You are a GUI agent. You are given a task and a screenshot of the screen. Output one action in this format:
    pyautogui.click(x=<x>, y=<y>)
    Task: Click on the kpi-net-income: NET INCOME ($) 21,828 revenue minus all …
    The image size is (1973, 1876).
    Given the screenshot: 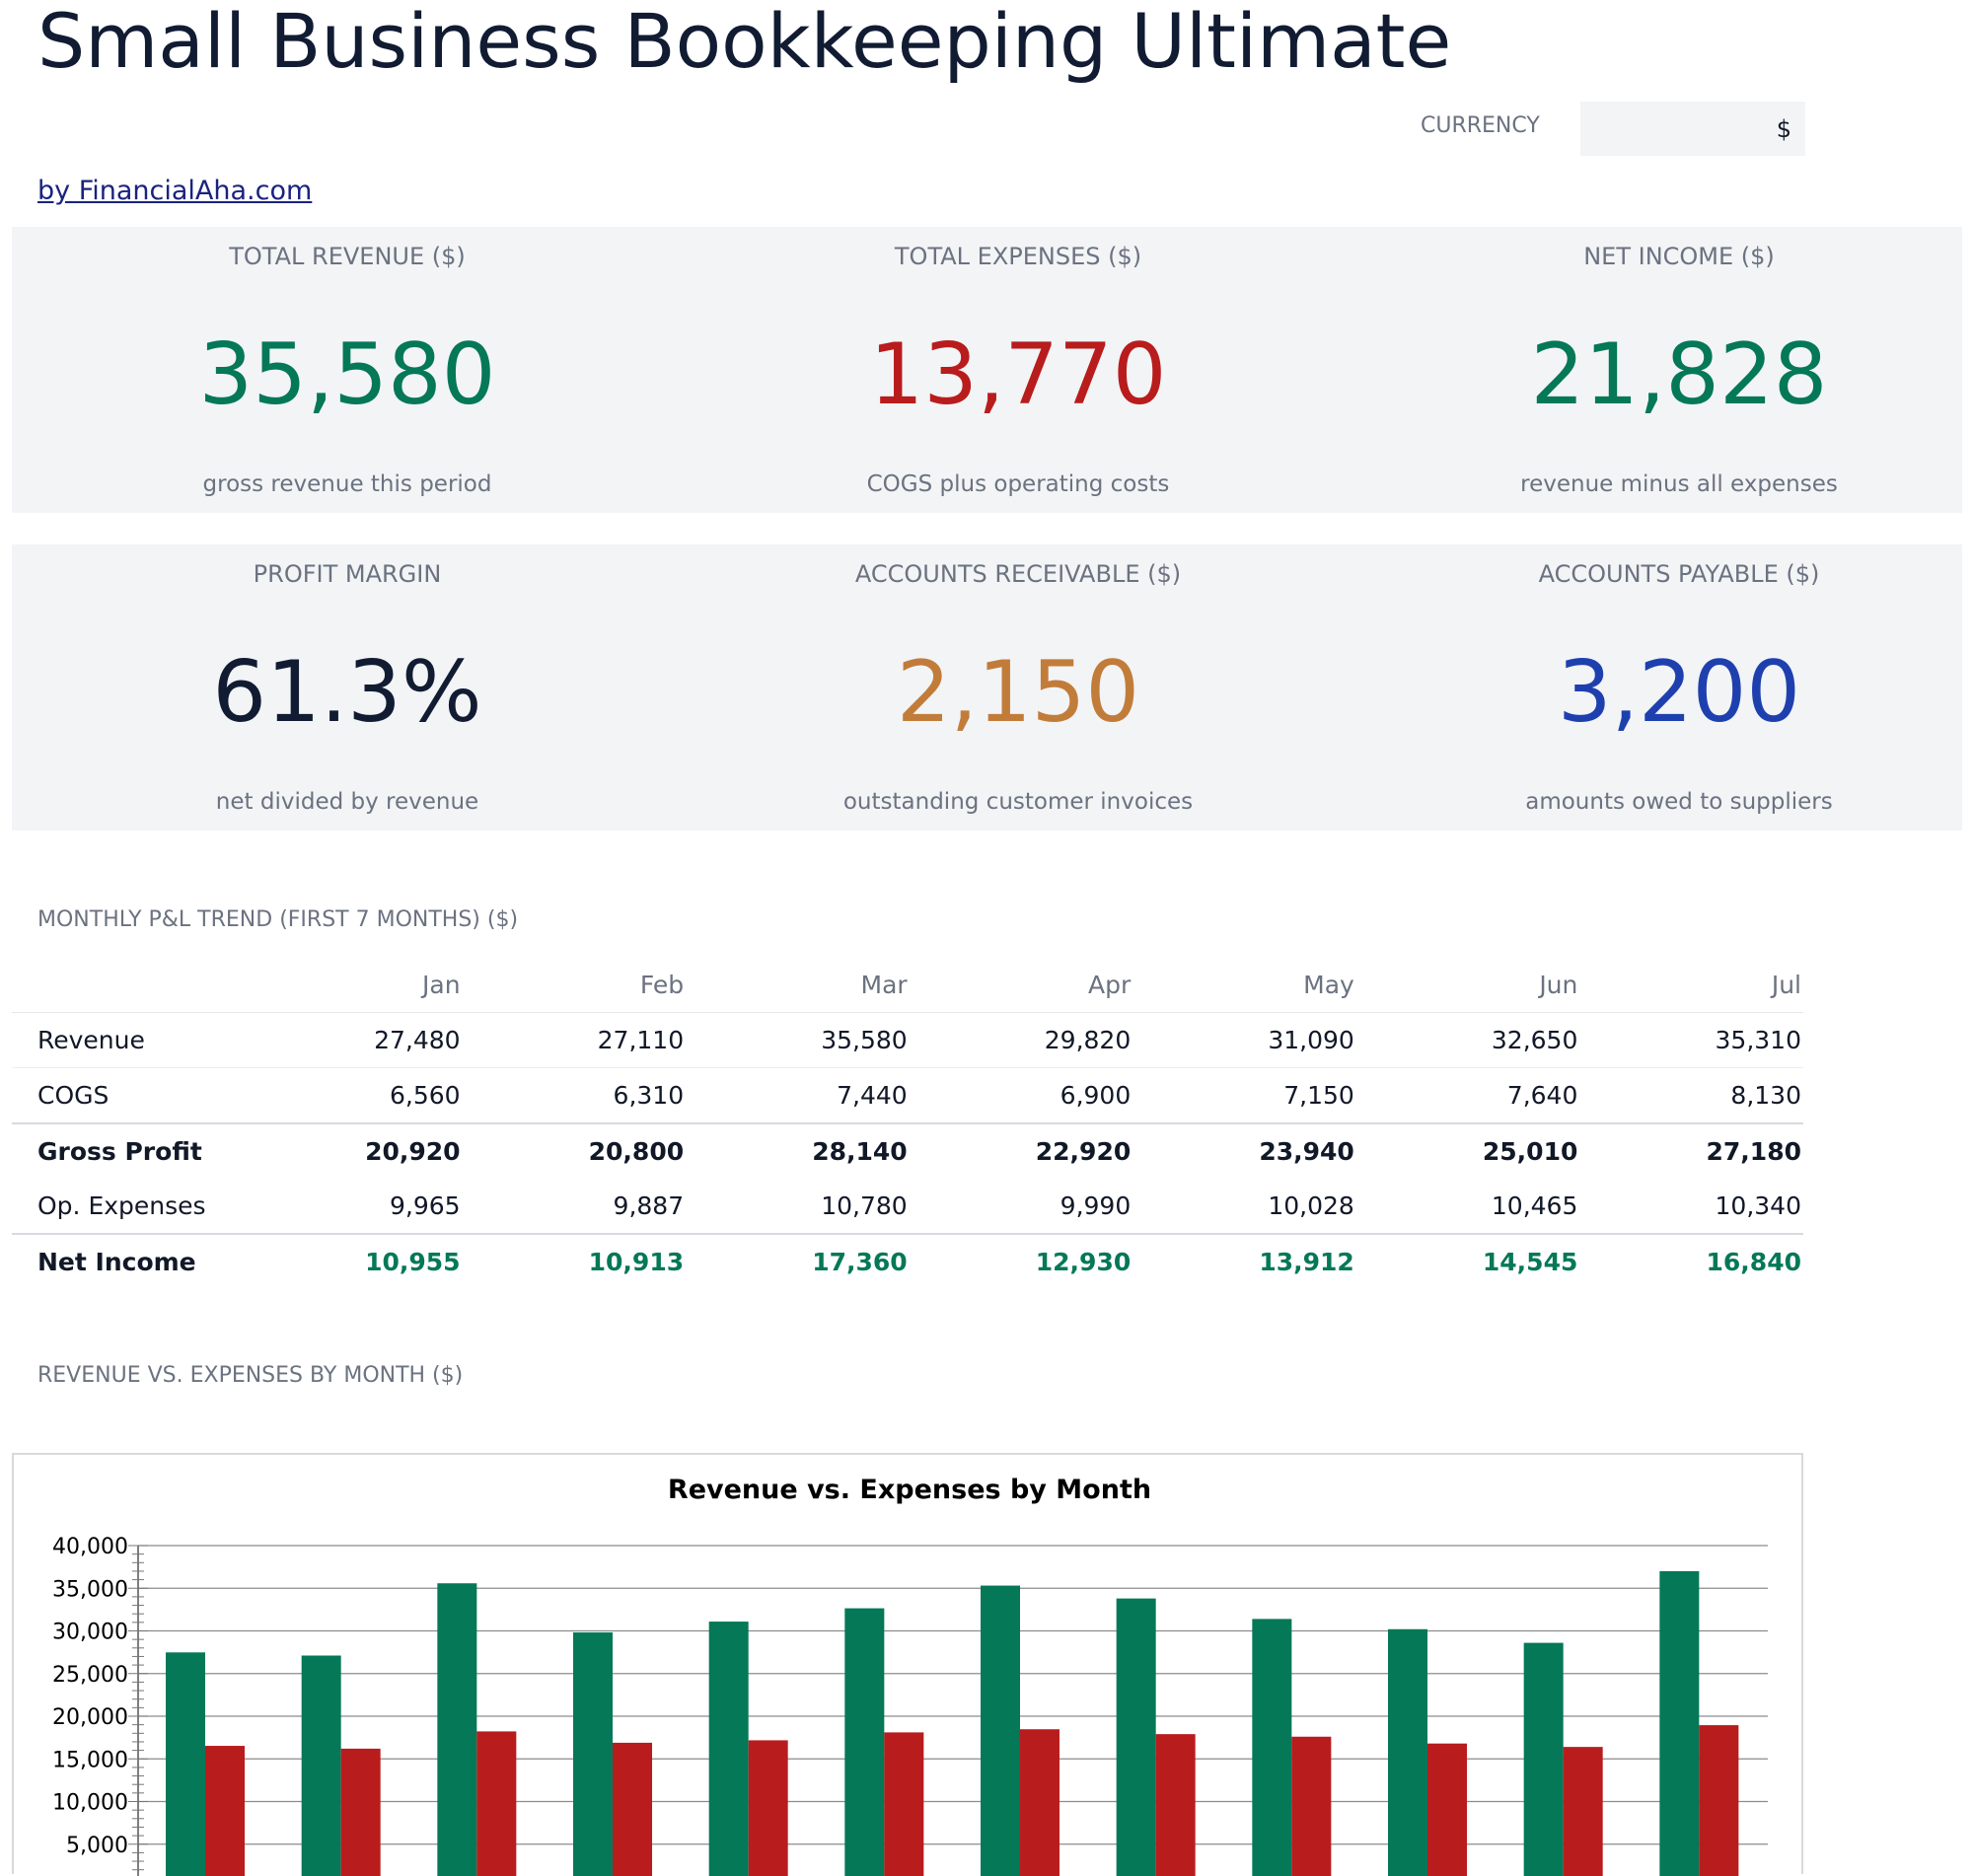 What is the action you would take?
    pyautogui.click(x=1659, y=370)
    